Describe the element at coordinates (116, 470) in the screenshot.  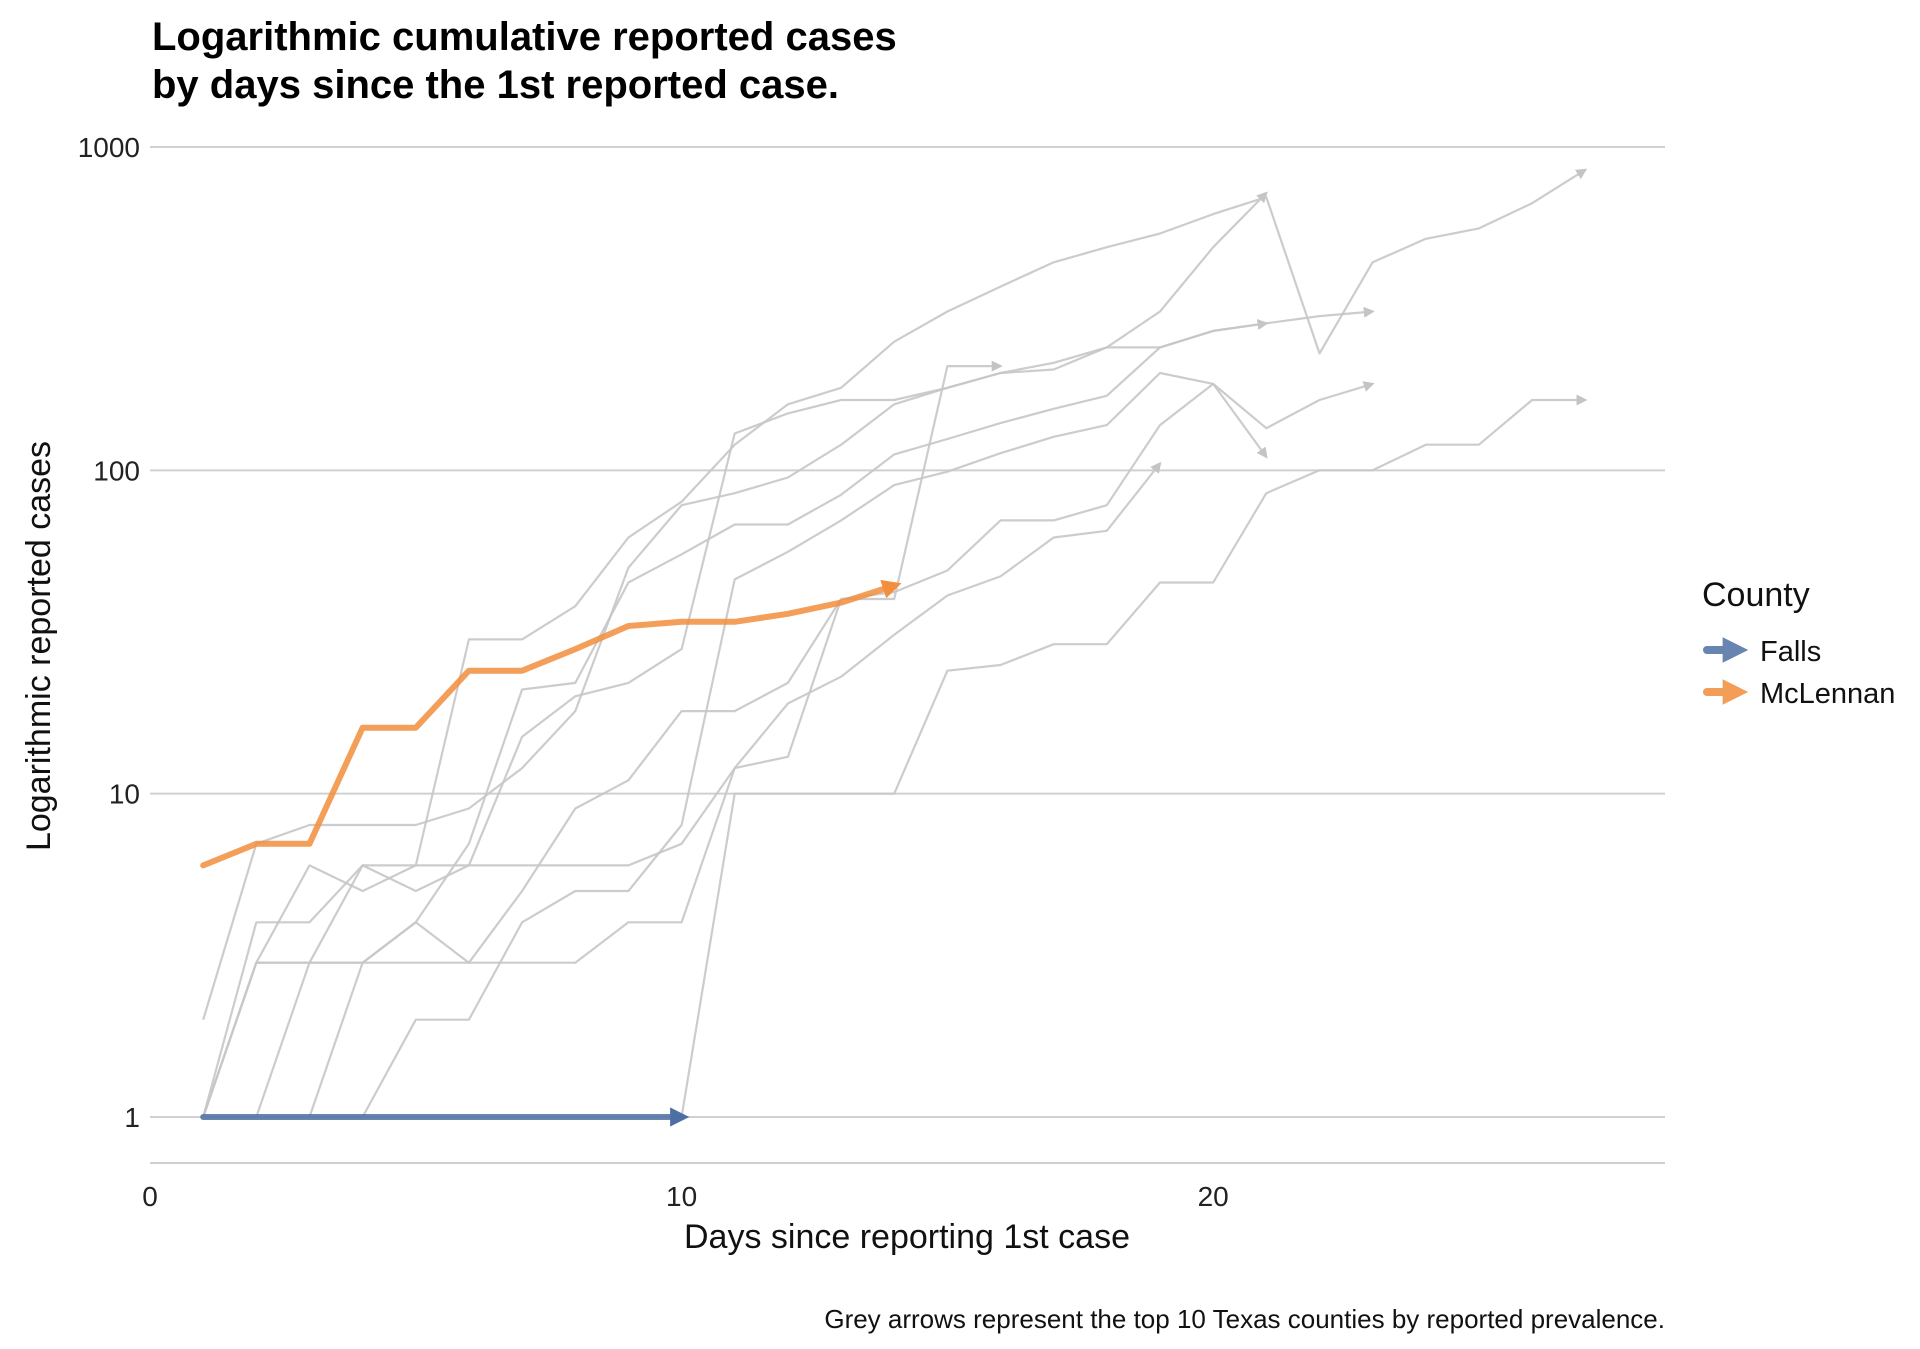
I see `y-tick-label: 100` at that location.